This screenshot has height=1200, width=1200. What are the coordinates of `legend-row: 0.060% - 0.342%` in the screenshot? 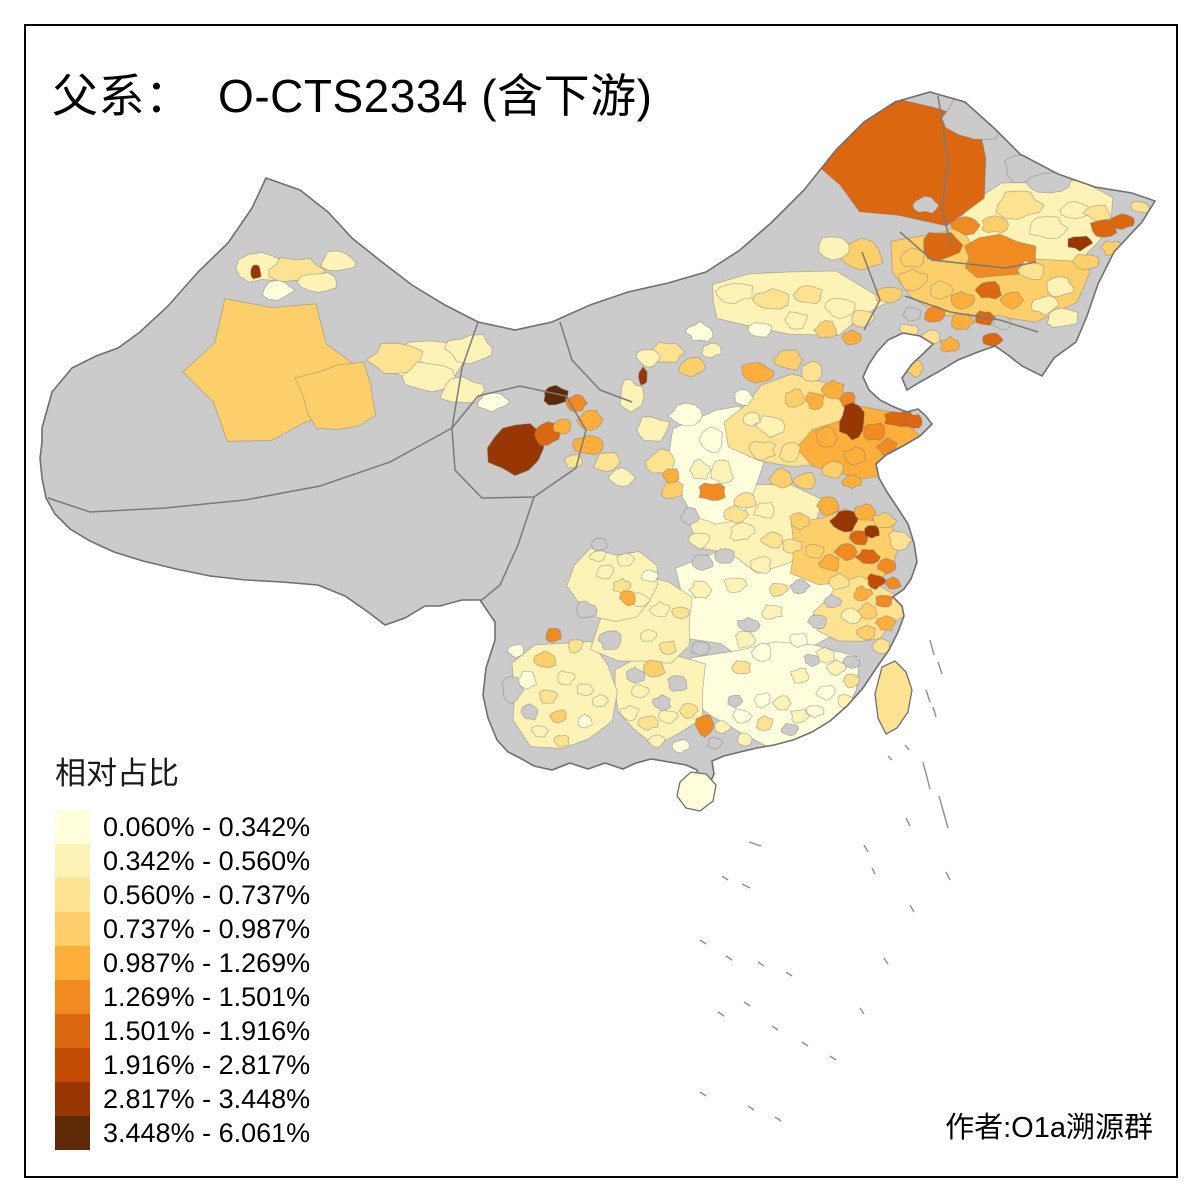 It's located at (182, 827).